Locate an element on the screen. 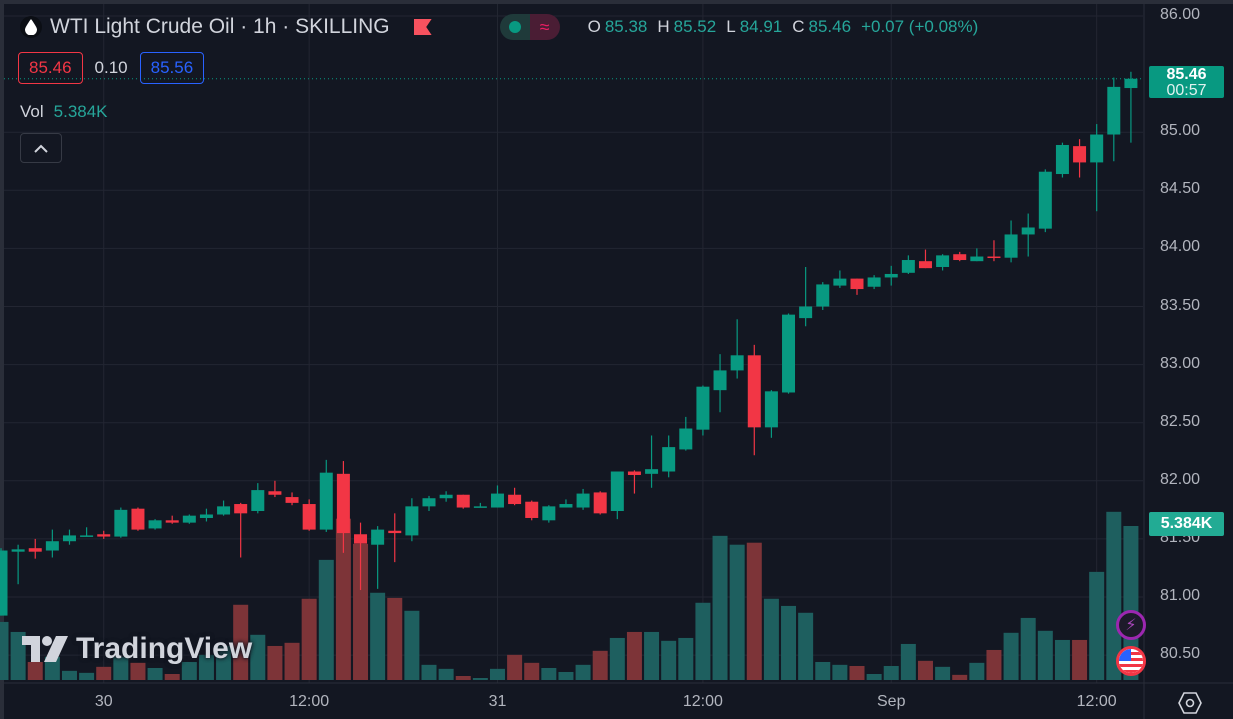  buy-button: 85.56 is located at coordinates (172, 68).